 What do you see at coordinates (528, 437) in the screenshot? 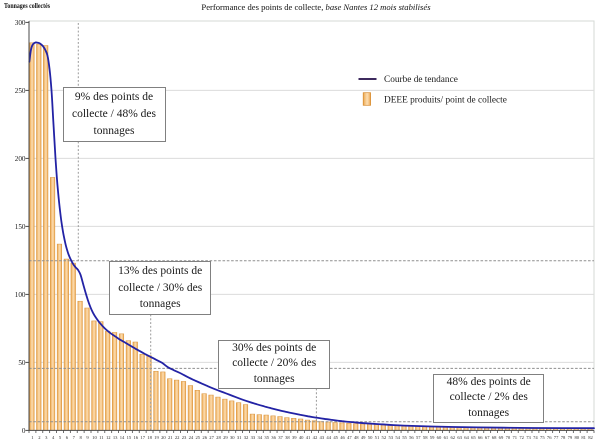
I see `svg-text: 73` at bounding box center [528, 437].